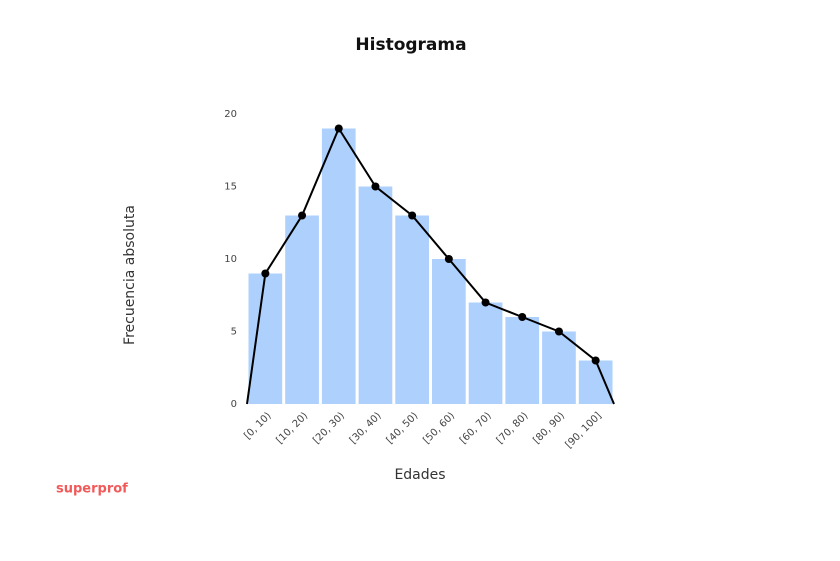 The image size is (840, 561). Describe the element at coordinates (230, 114) in the screenshot. I see `y-tick-label: 20` at that location.